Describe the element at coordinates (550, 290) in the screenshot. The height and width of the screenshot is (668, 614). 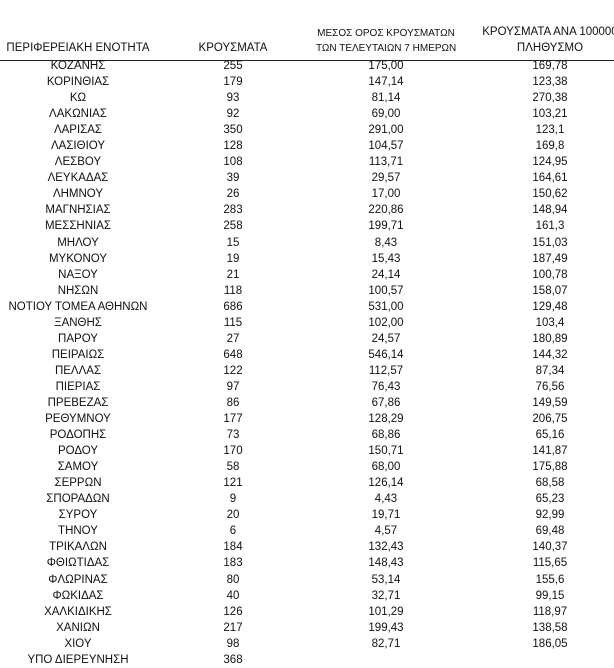
I see `per100k-cell: 158,07` at that location.